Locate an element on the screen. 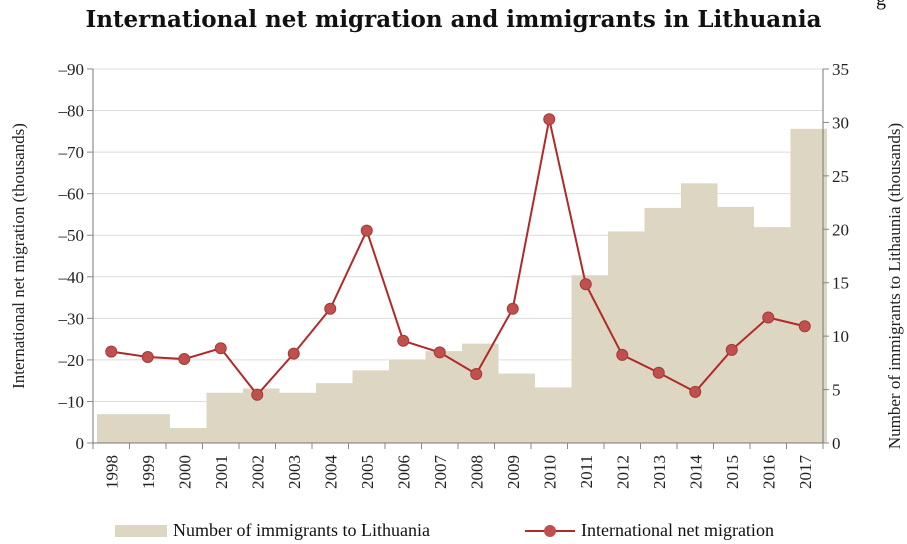 This screenshot has height=544, width=907. left-tick-label: –70 is located at coordinates (71, 152).